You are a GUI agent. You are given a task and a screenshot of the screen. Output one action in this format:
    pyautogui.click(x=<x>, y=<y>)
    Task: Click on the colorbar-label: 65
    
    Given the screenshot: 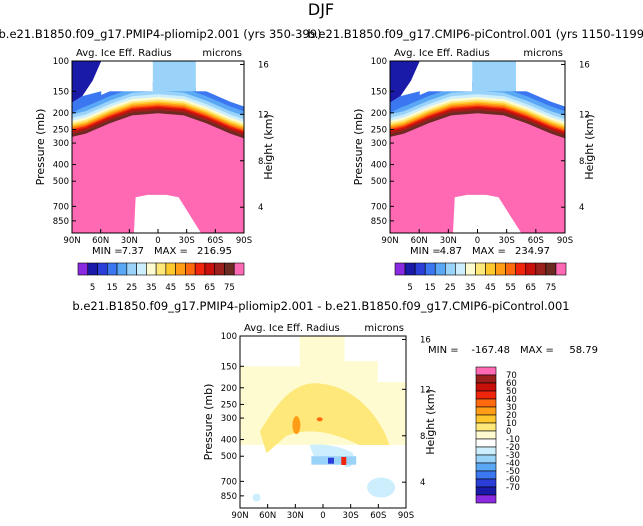 What is the action you would take?
    pyautogui.click(x=530, y=288)
    